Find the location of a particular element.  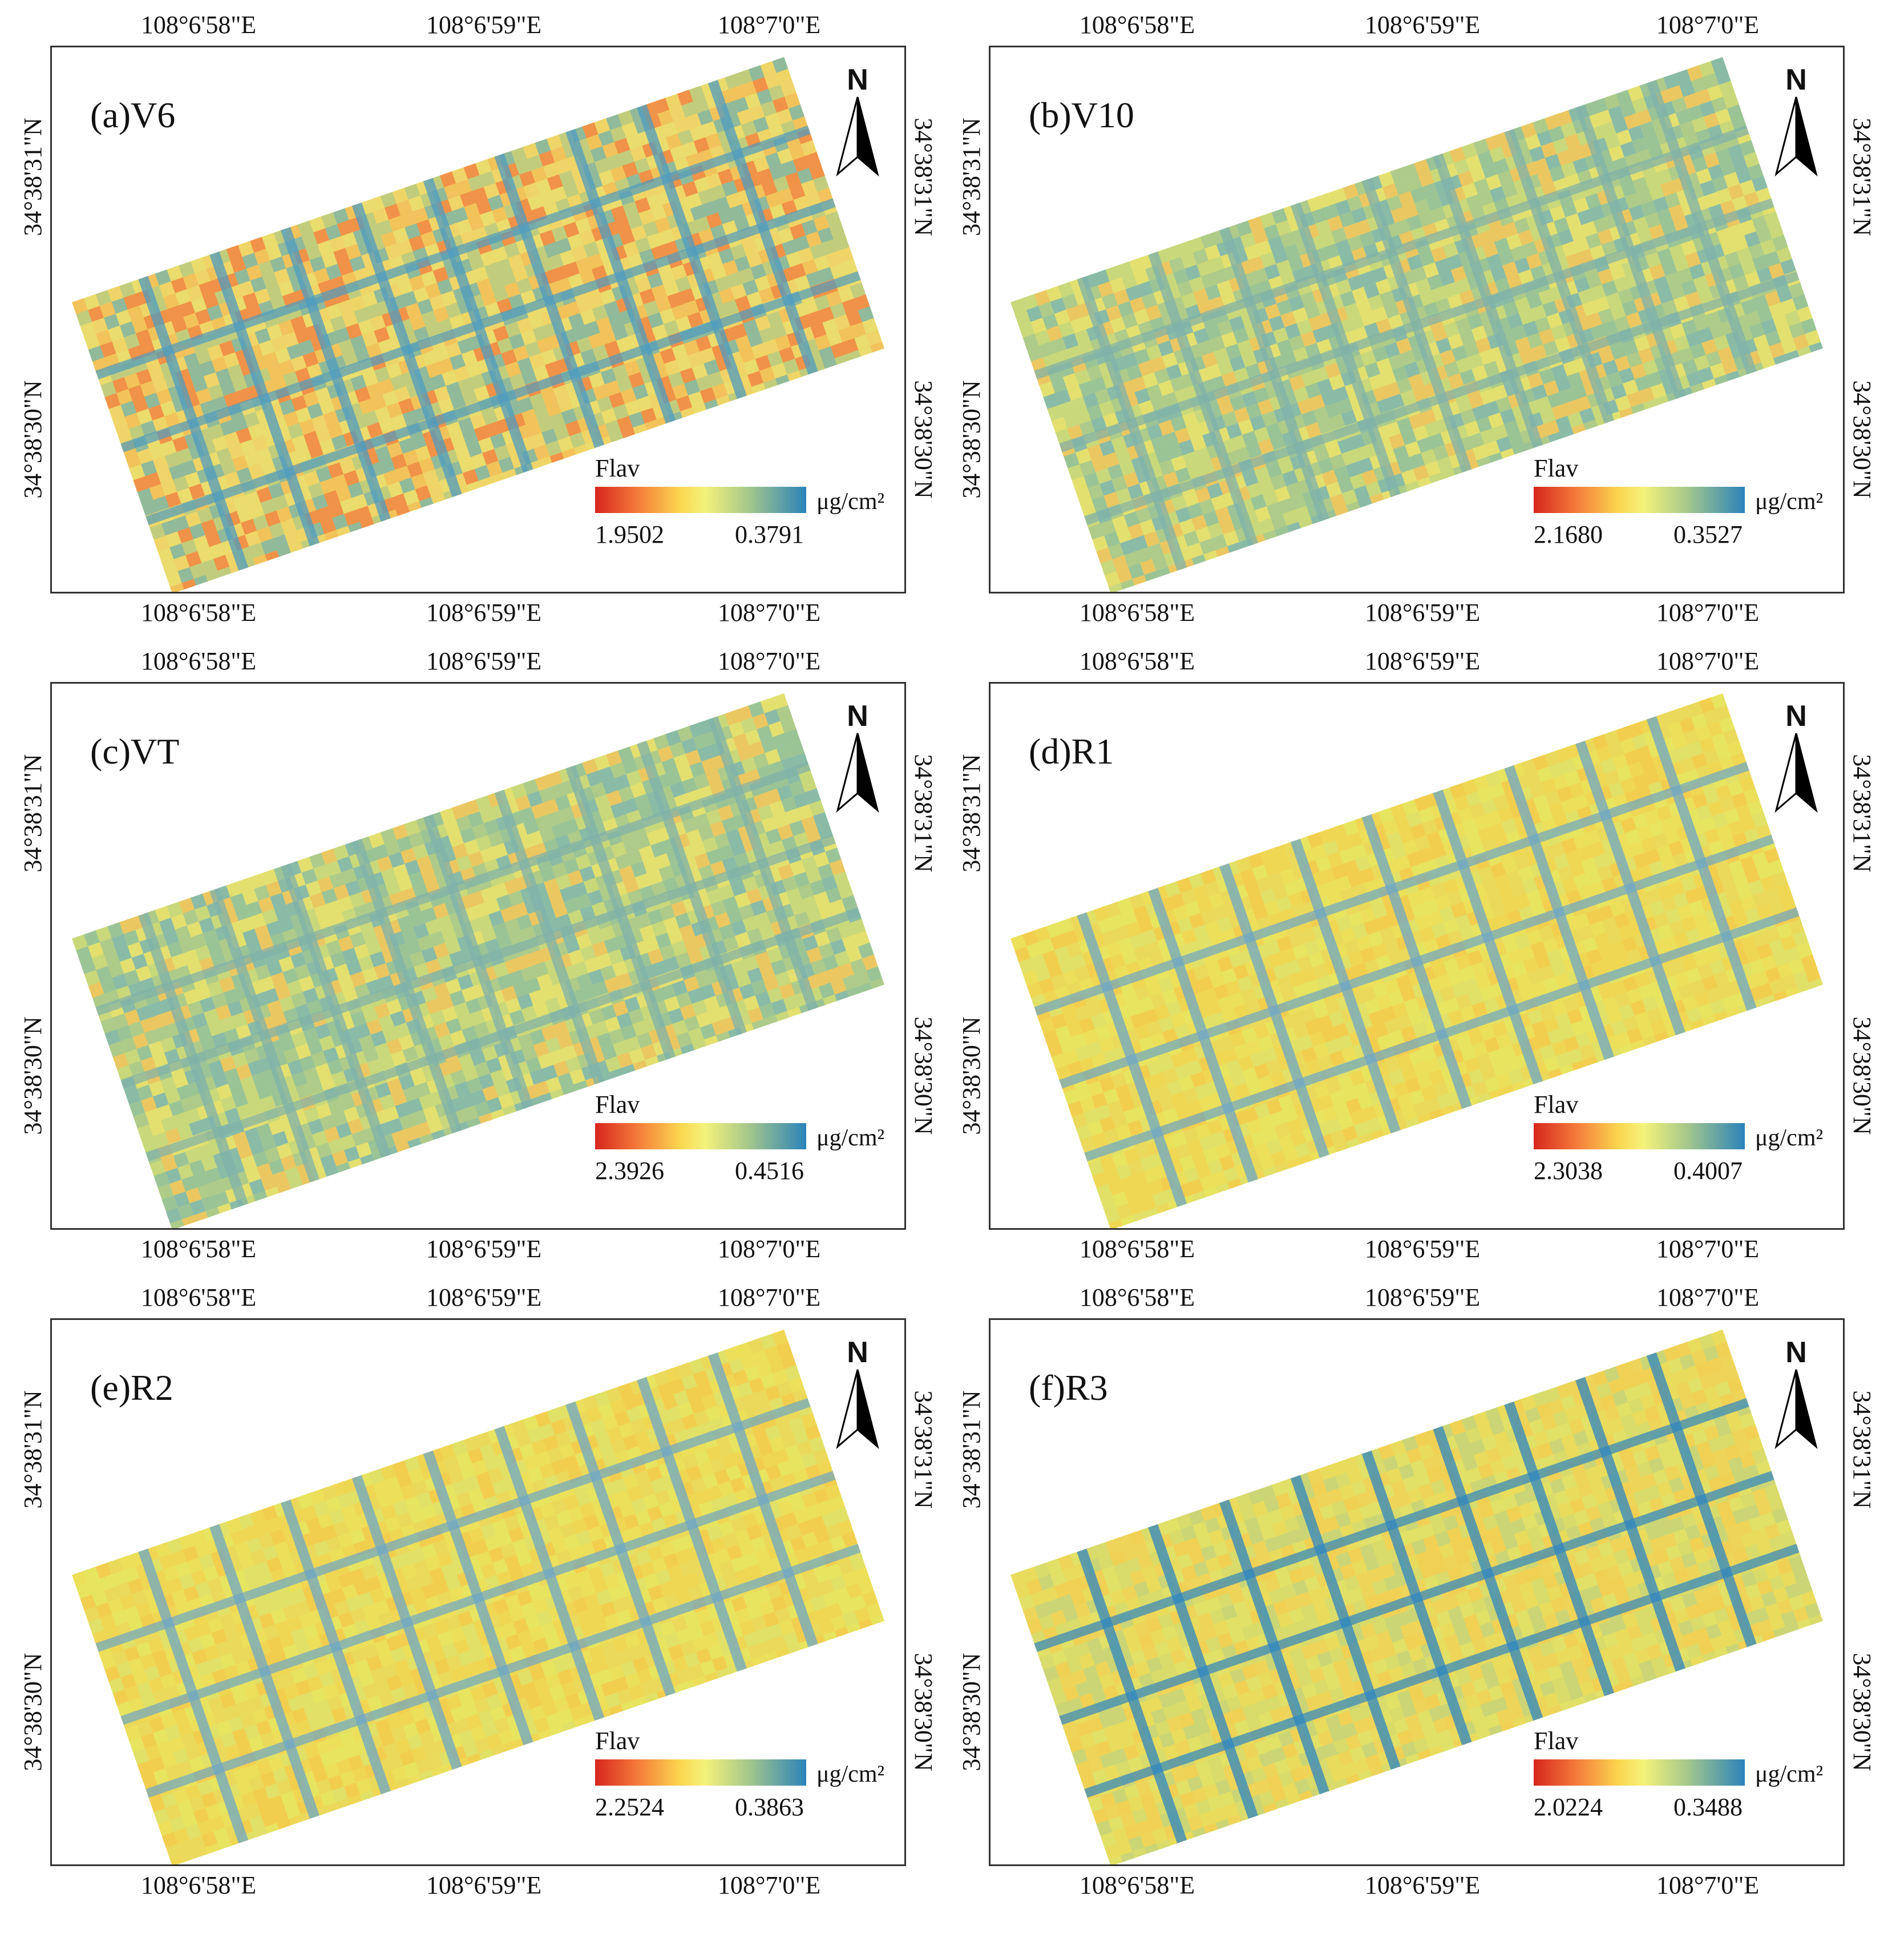

color-legend: Flav μg/cm² 2.3038 0.4007 is located at coordinates (1693, 1138).